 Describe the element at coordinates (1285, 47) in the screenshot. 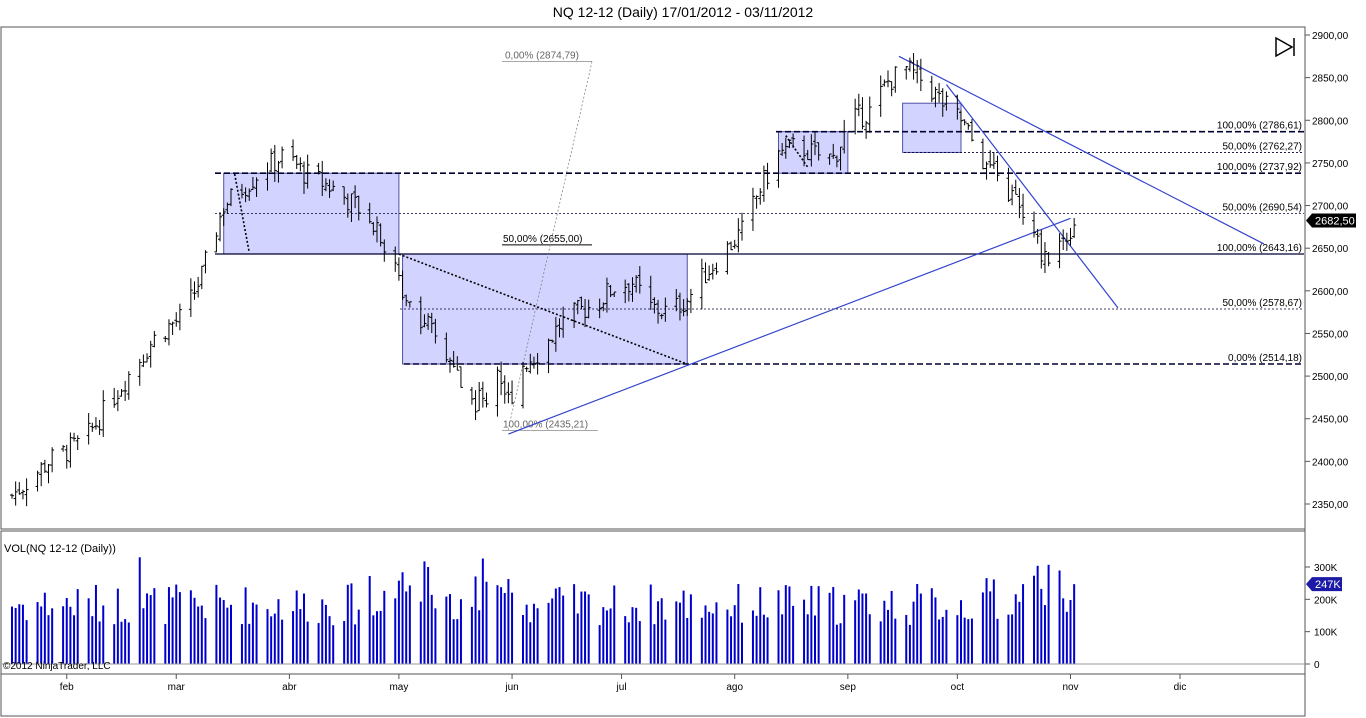

I see `skip-forward-icon` at that location.